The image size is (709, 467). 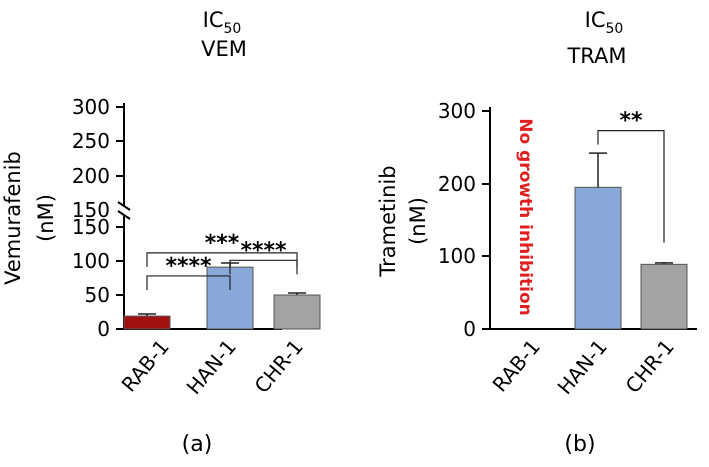 I want to click on panel-b-ytick: 0, so click(x=476, y=329).